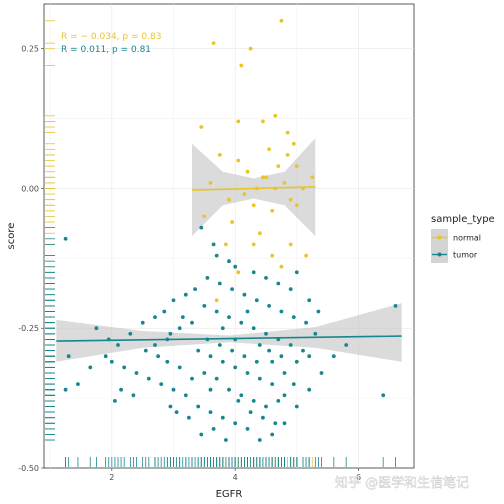  Describe the element at coordinates (30, 49) in the screenshot. I see `y-tick-label: 0.25` at that location.